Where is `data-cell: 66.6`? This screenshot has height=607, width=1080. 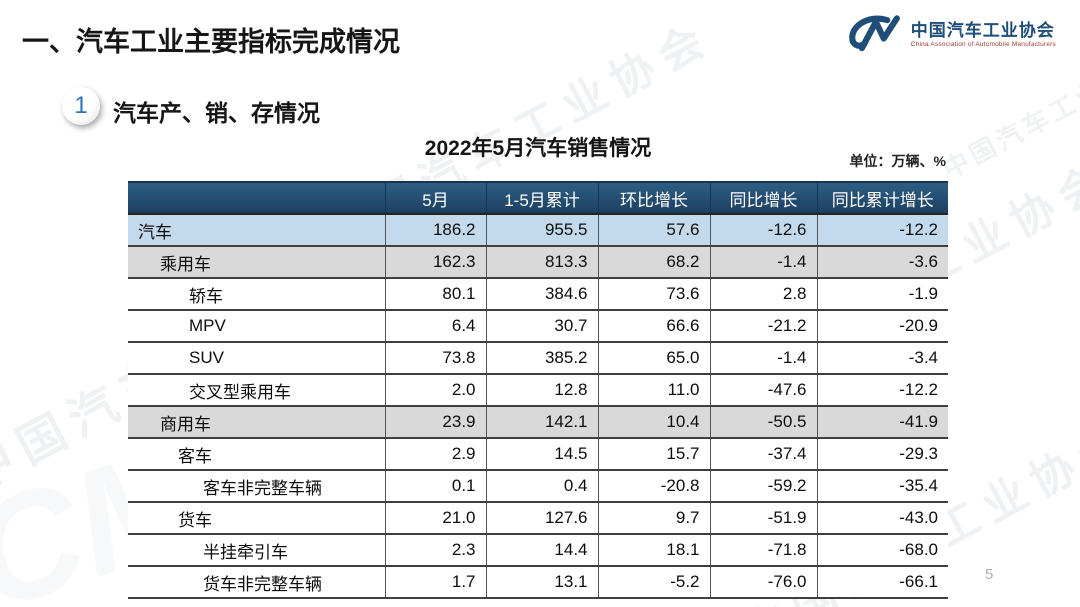
data-cell: 66.6 is located at coordinates (653, 326).